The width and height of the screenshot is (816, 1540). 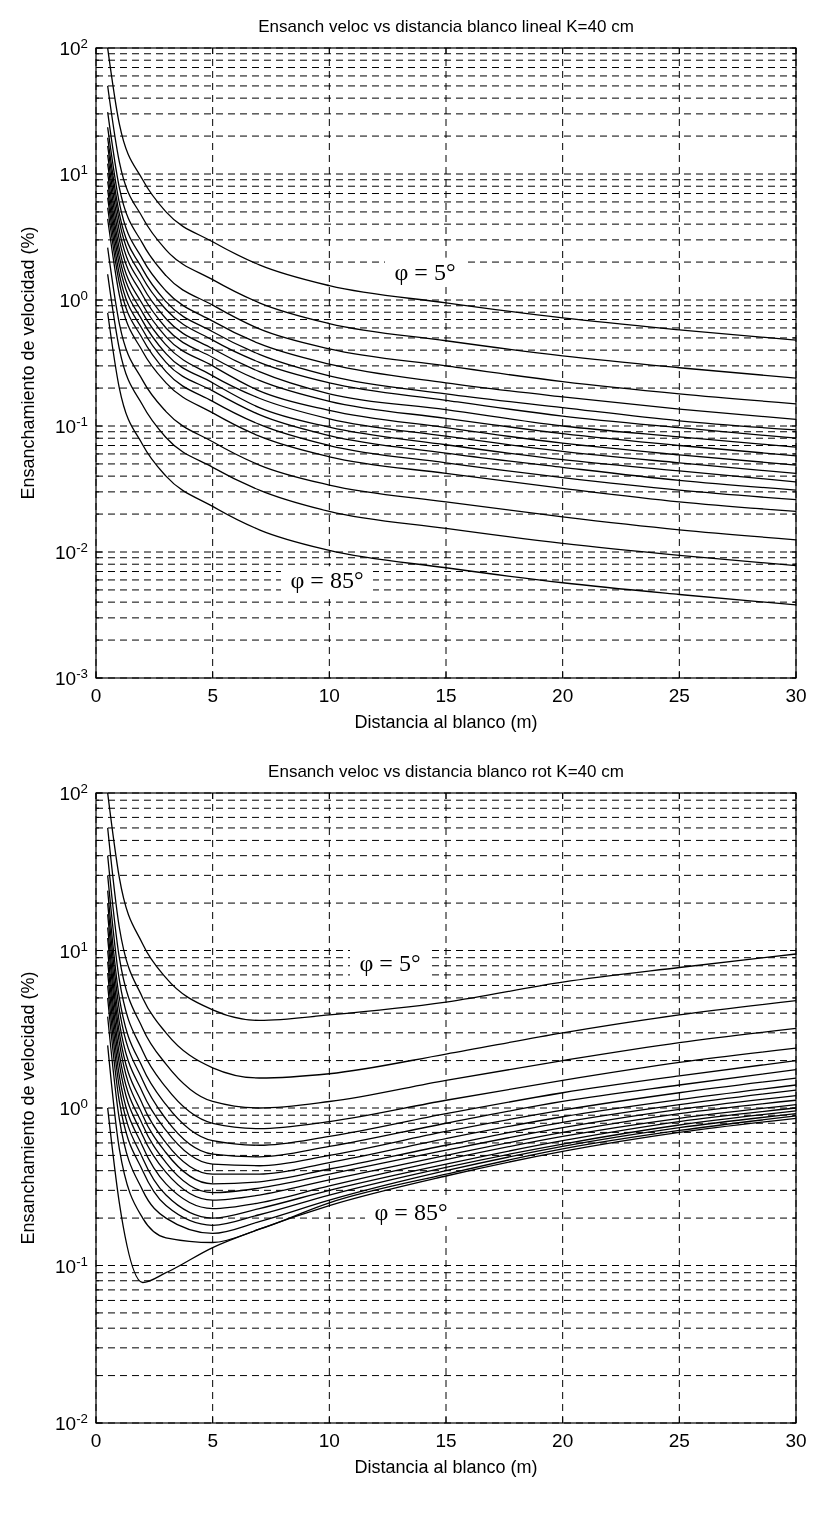 I want to click on chart-title: Ensanch veloc vs distancia blanco lineal K=40 cm, so click(x=446, y=26).